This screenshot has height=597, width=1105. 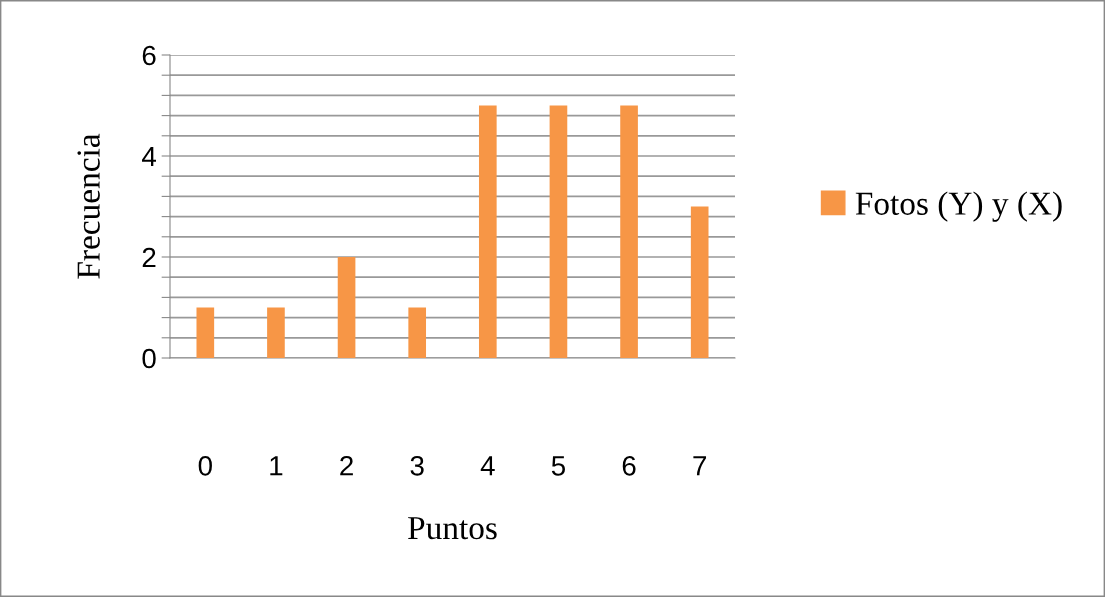 I want to click on y-tick-label: 0, so click(x=149, y=358).